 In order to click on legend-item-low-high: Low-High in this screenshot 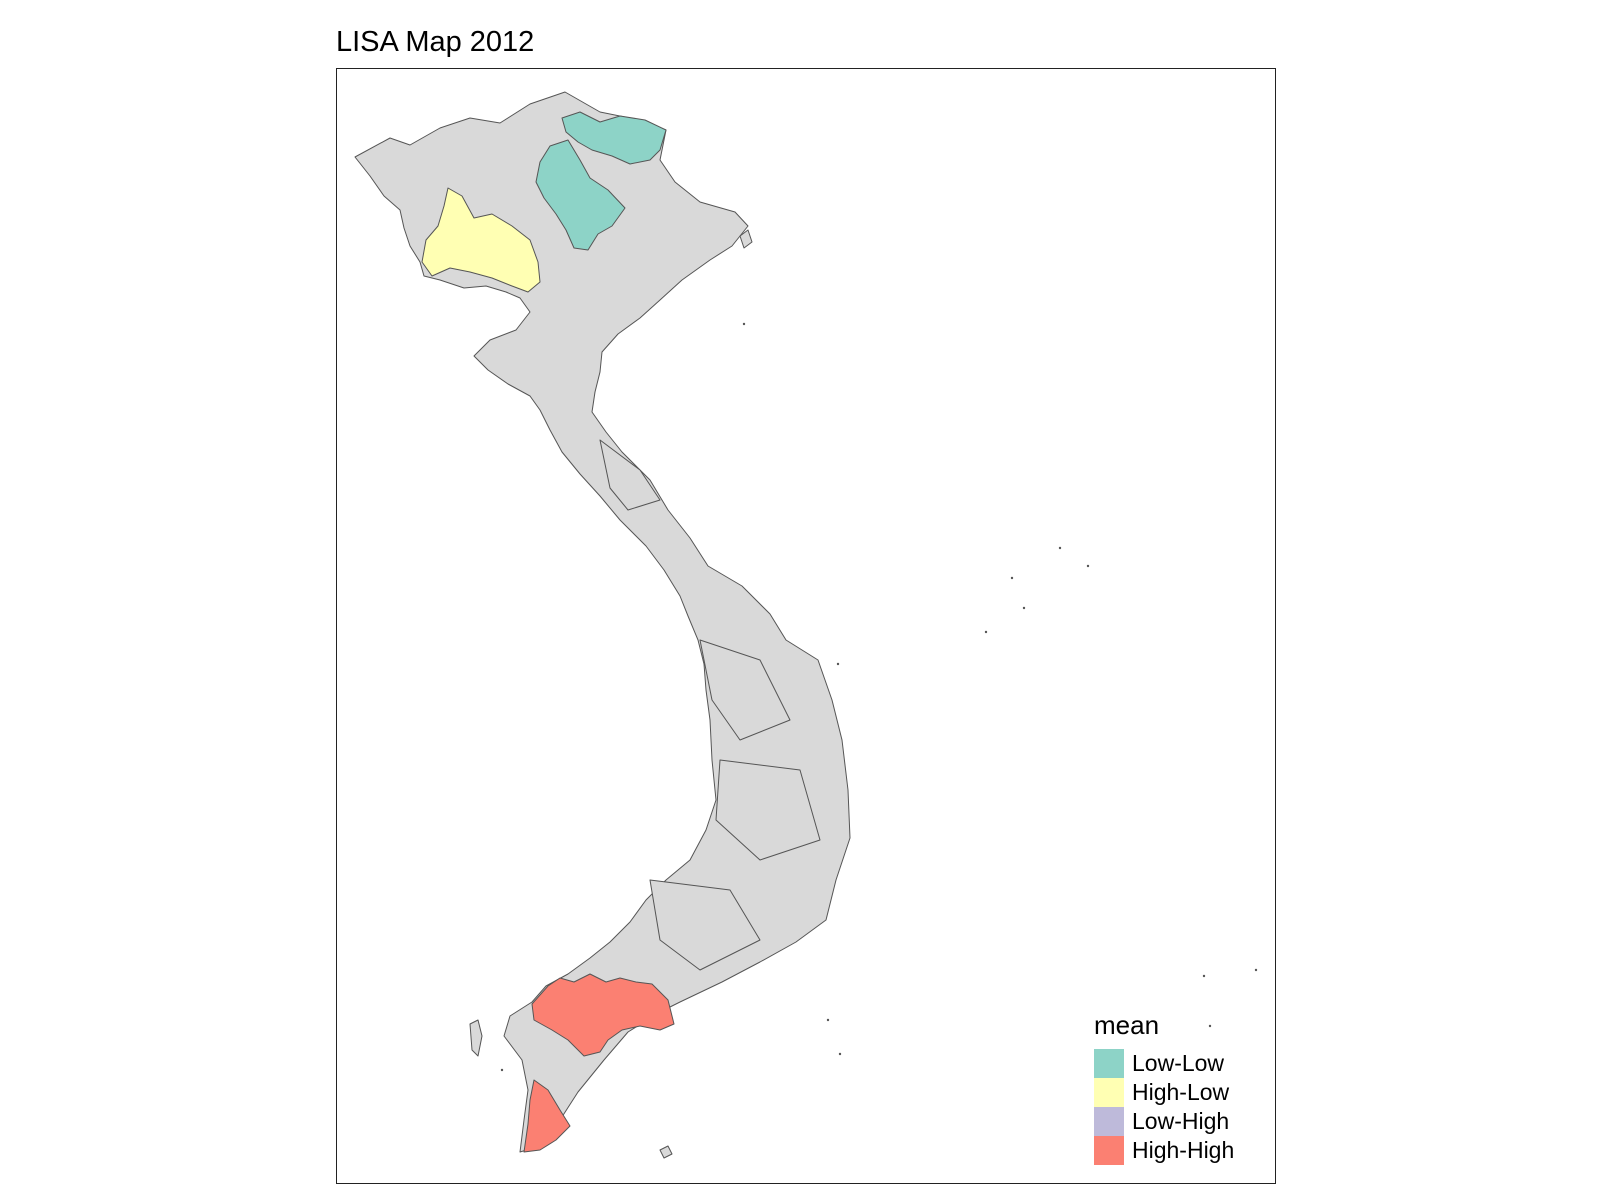, I will do `click(1164, 1121)`.